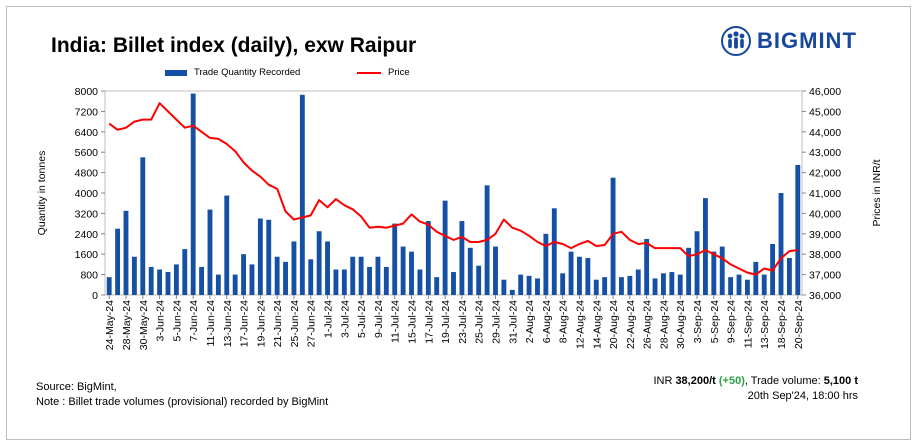  What do you see at coordinates (177, 321) in the screenshot?
I see `x-tick-label: 5-Jun-24` at bounding box center [177, 321].